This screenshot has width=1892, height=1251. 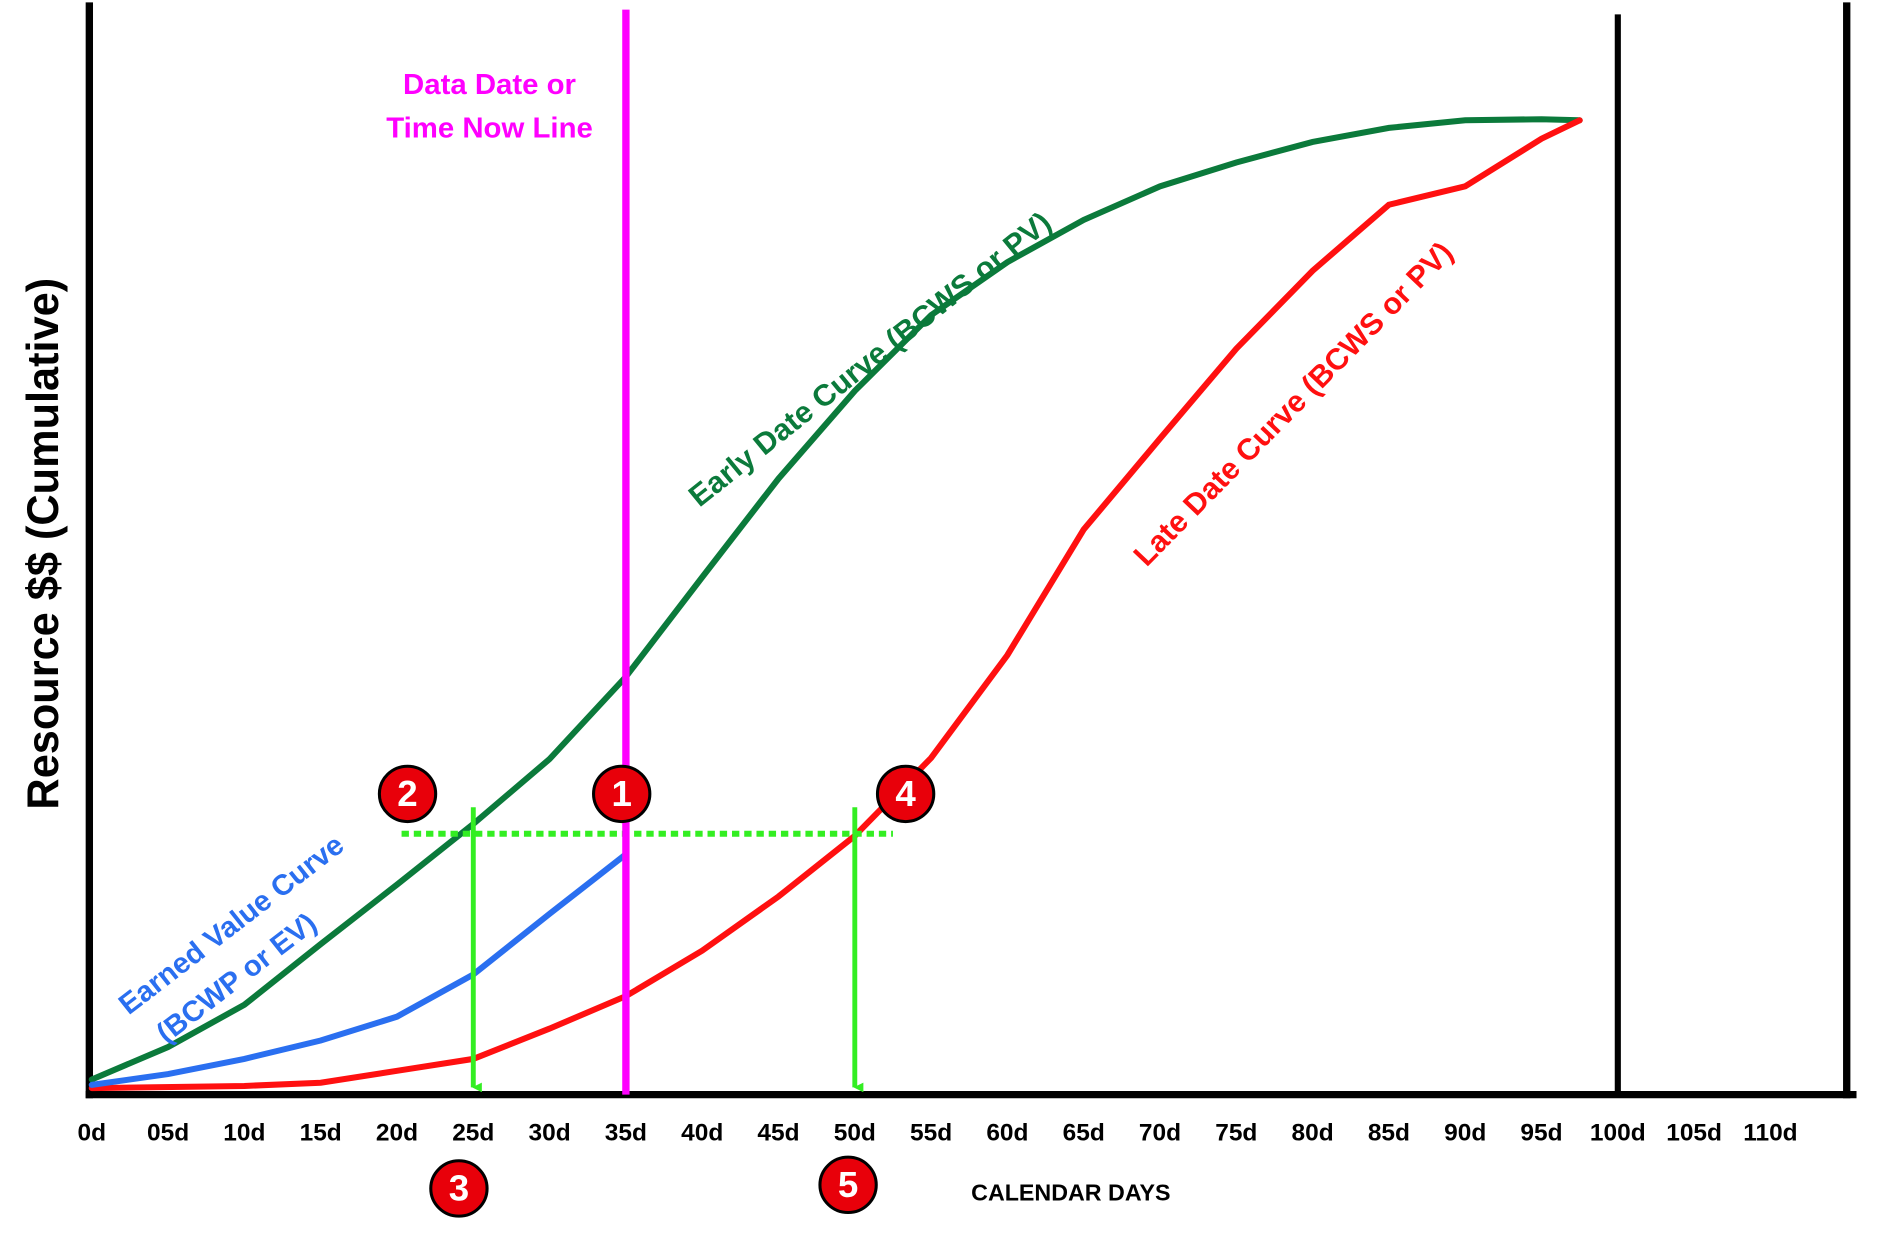 I want to click on x-tick-label: 50d, so click(x=855, y=1133).